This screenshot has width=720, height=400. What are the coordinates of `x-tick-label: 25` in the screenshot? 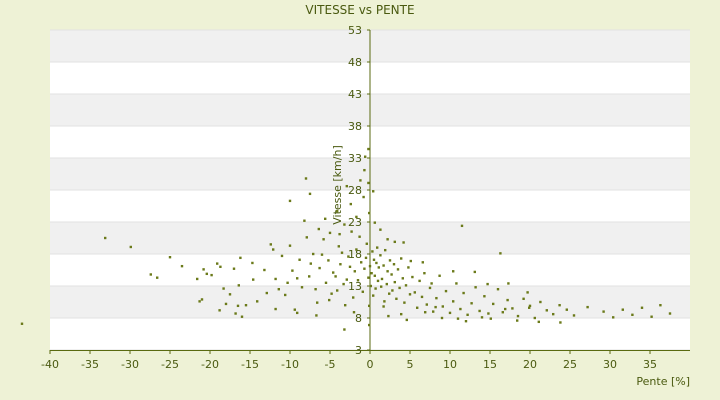 It's located at (570, 364).